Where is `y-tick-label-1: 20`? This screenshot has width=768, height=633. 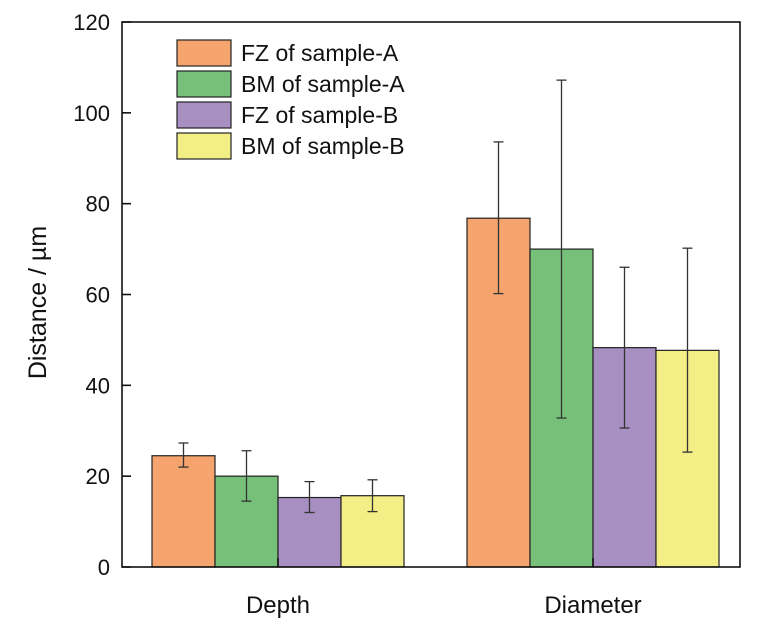
y-tick-label-1: 20 is located at coordinates (98, 476).